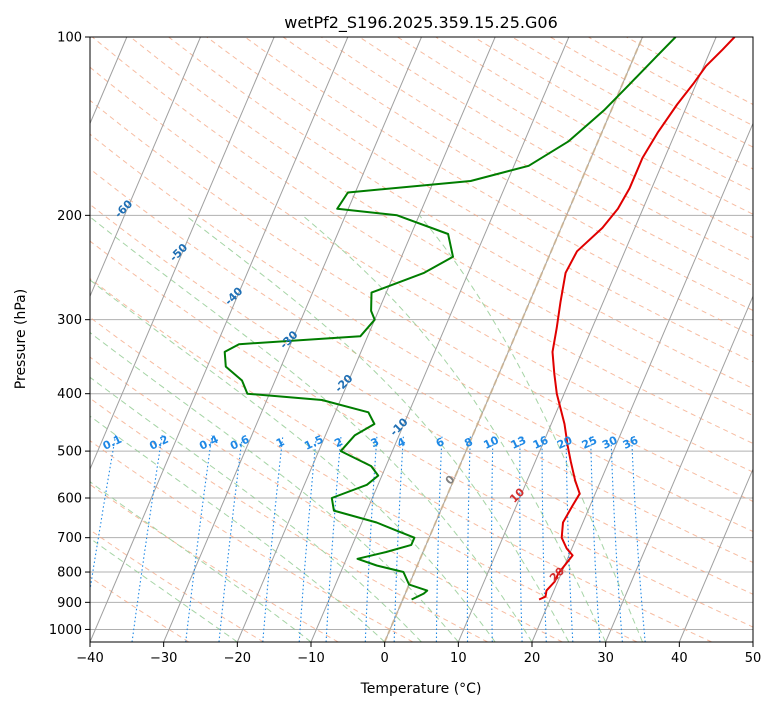  I want to click on x-axis-title: Temperature (°C), so click(421, 689).